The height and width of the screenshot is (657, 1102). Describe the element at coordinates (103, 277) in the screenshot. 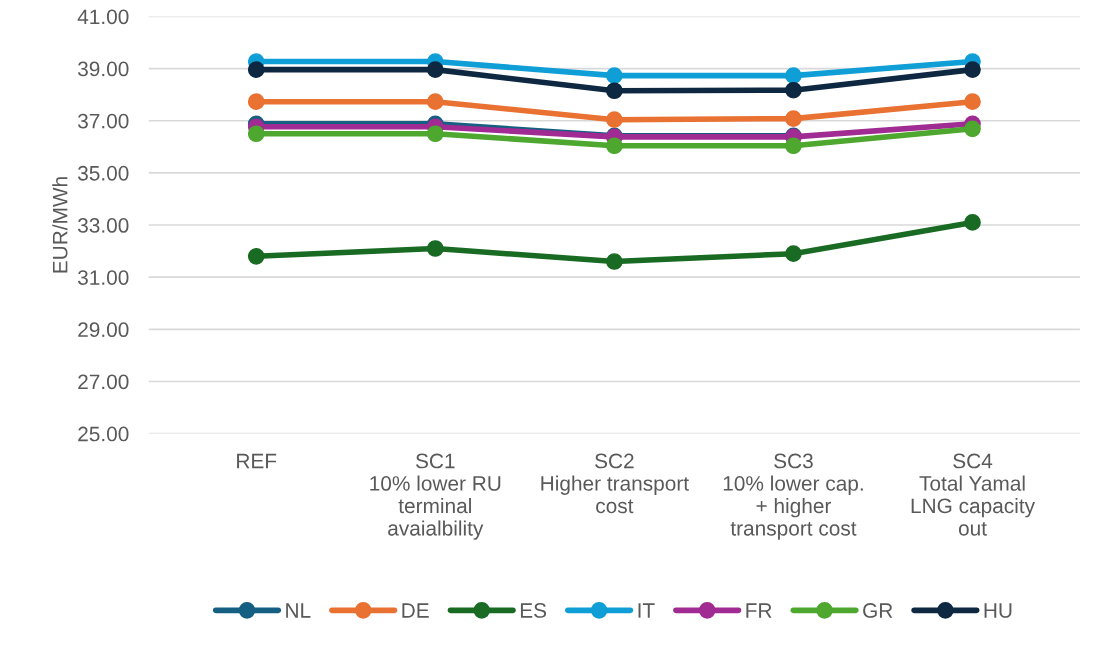

I see `y-tick-label: 31.00` at that location.